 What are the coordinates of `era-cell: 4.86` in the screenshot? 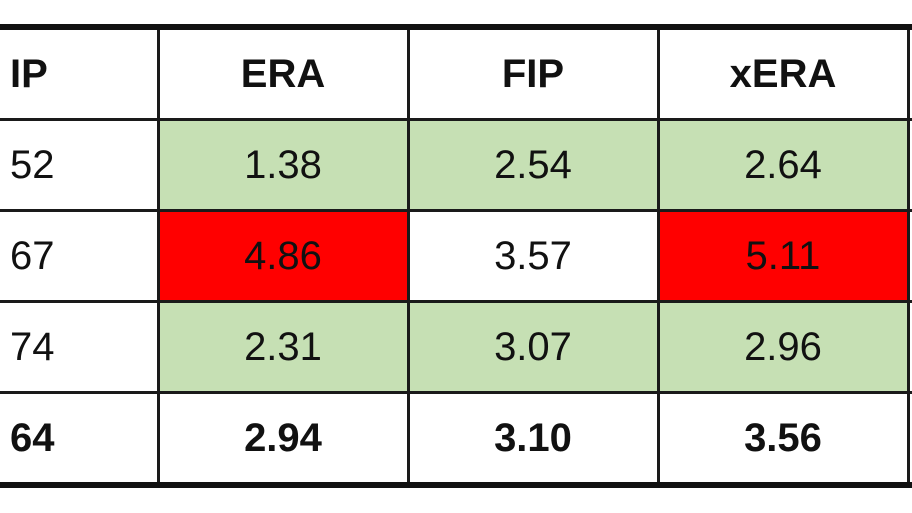 It's located at (283, 256).